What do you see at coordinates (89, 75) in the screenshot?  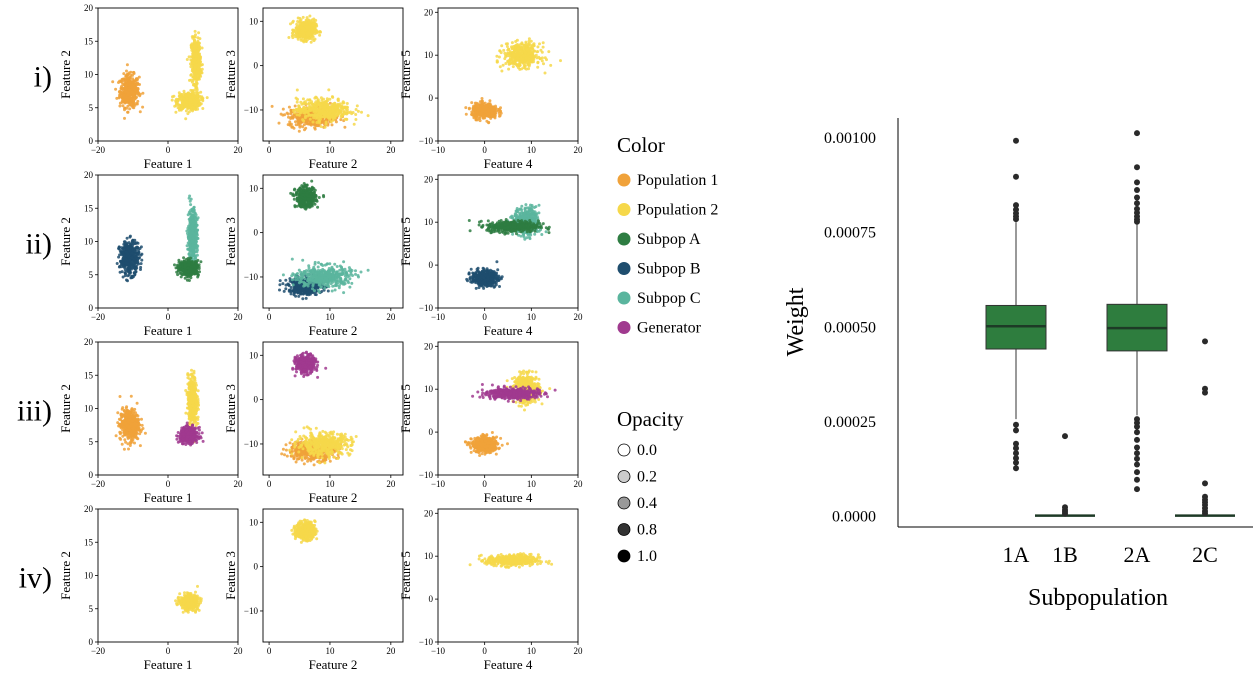 I see `y-tick-label: 10` at bounding box center [89, 75].